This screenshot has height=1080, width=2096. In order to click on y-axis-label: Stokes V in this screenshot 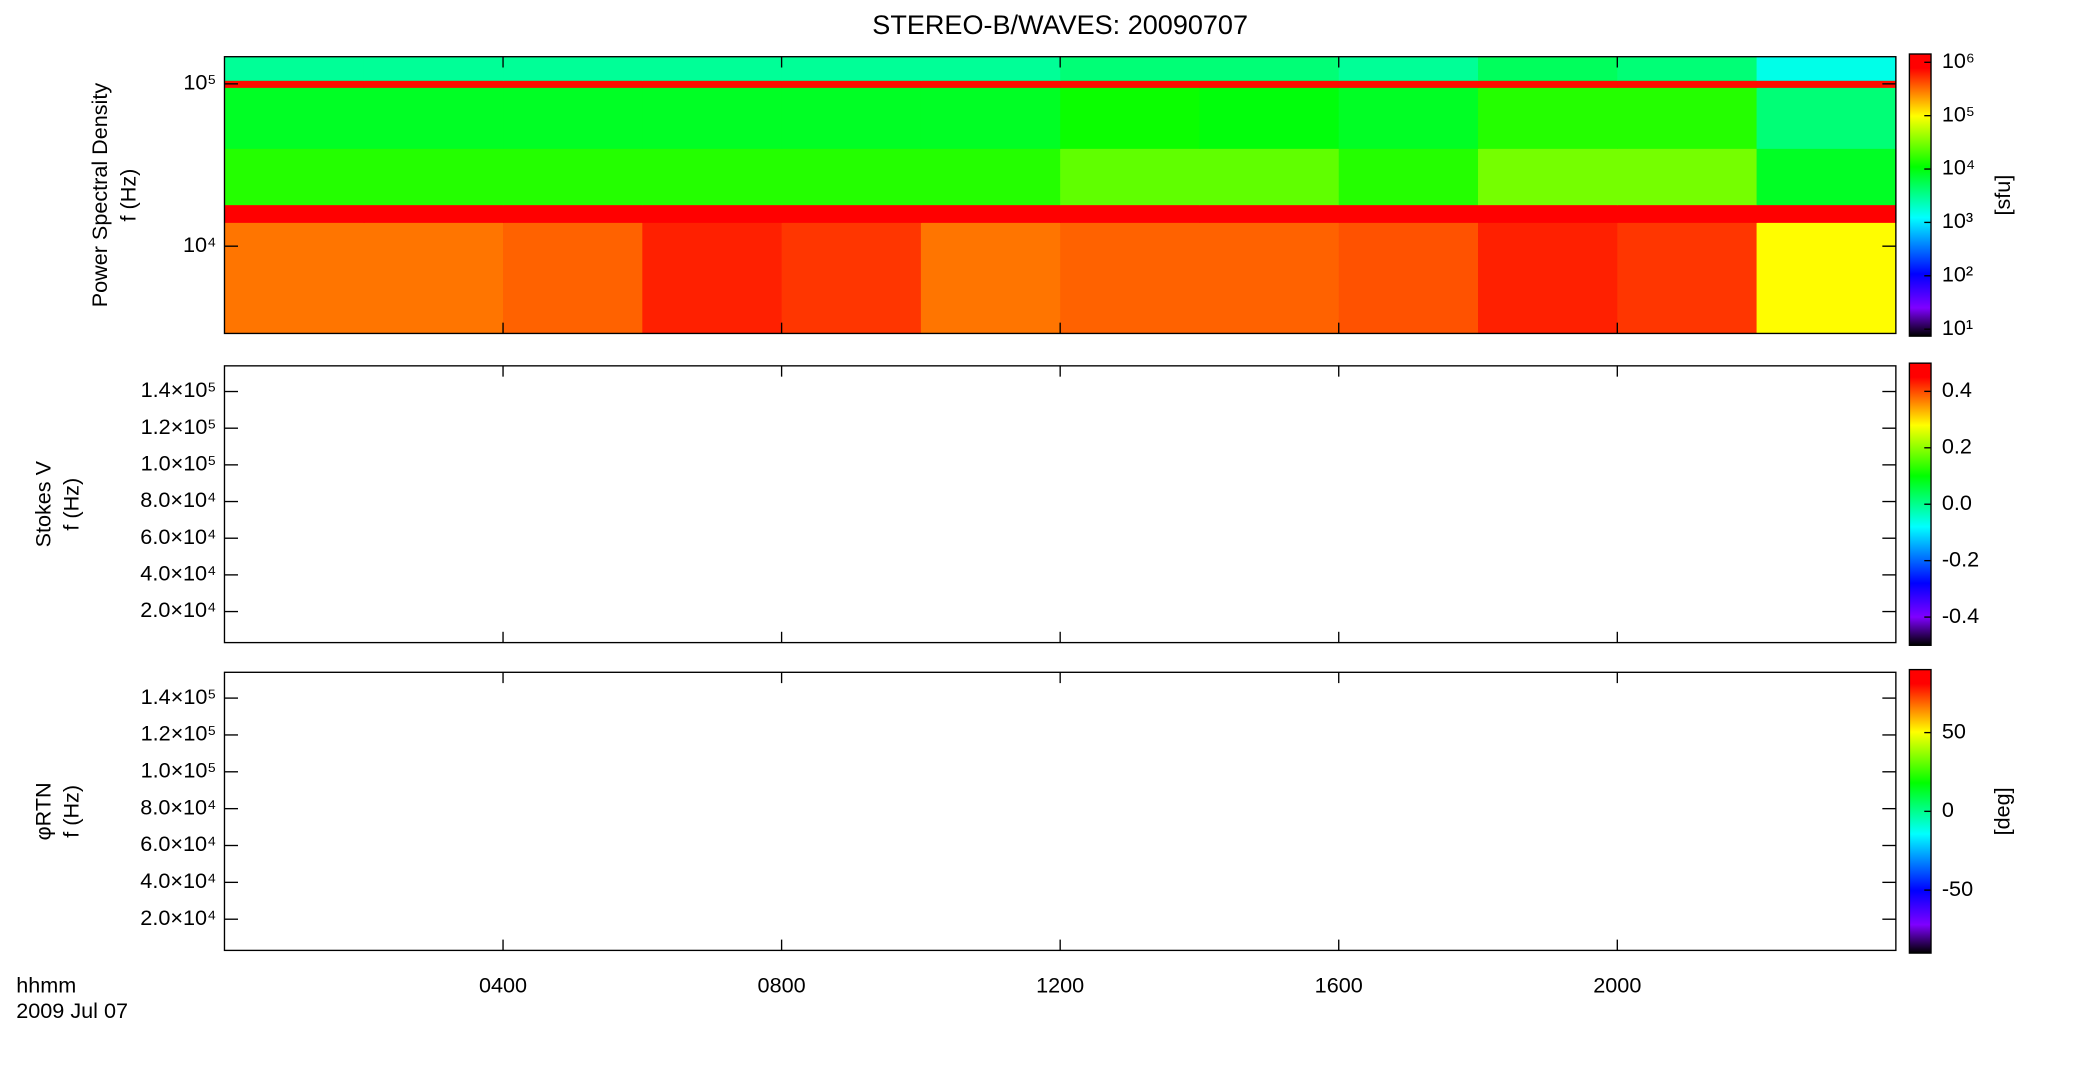, I will do `click(42, 503)`.